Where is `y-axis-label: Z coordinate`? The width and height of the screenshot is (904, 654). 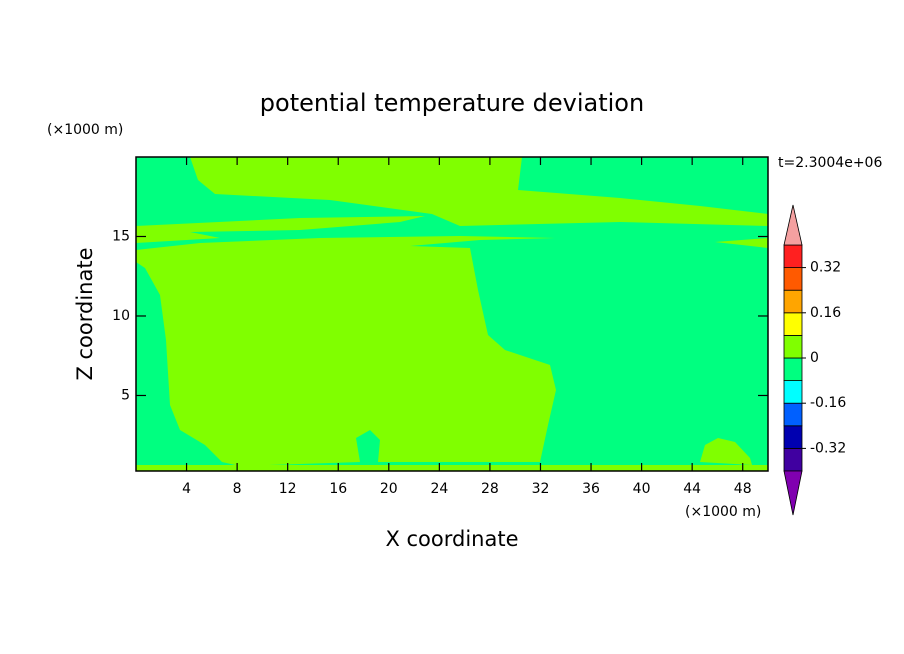 y-axis-label: Z coordinate is located at coordinates (85, 313).